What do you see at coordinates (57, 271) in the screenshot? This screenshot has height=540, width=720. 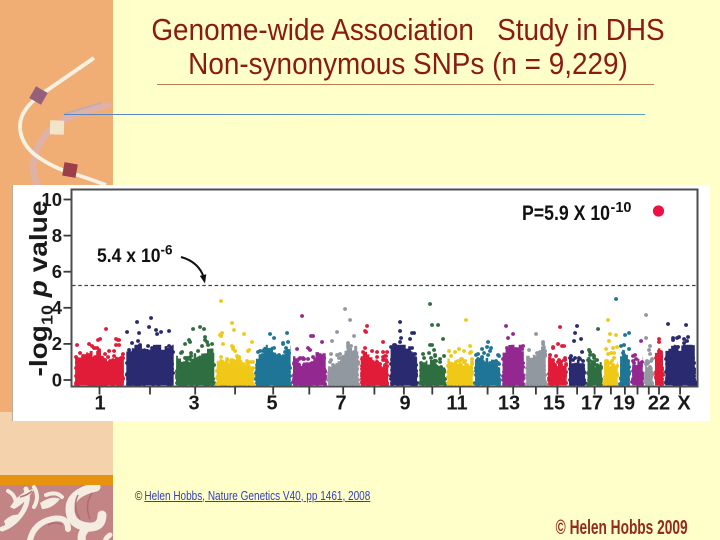 I see `svg-text: 6` at bounding box center [57, 271].